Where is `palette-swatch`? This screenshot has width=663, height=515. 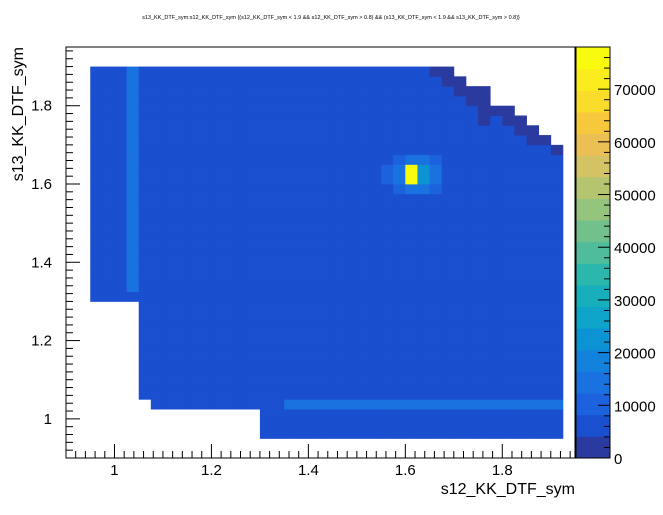 palette-swatch is located at coordinates (593, 425).